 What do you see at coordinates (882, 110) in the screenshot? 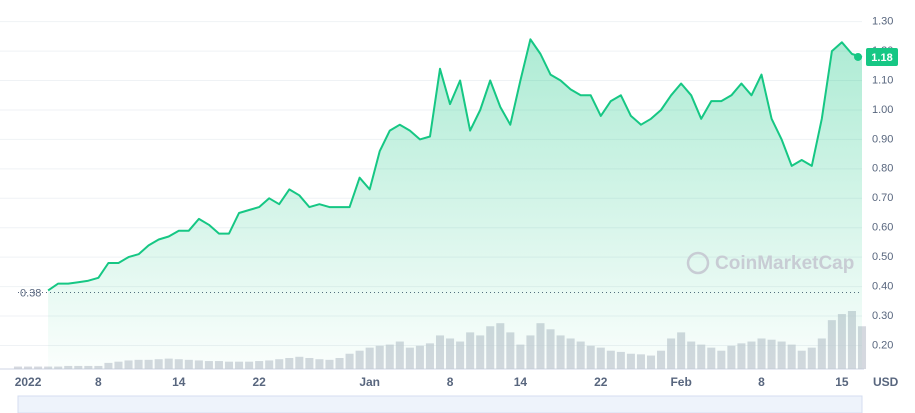
I see `y-tick-label: 1.00` at bounding box center [882, 110].